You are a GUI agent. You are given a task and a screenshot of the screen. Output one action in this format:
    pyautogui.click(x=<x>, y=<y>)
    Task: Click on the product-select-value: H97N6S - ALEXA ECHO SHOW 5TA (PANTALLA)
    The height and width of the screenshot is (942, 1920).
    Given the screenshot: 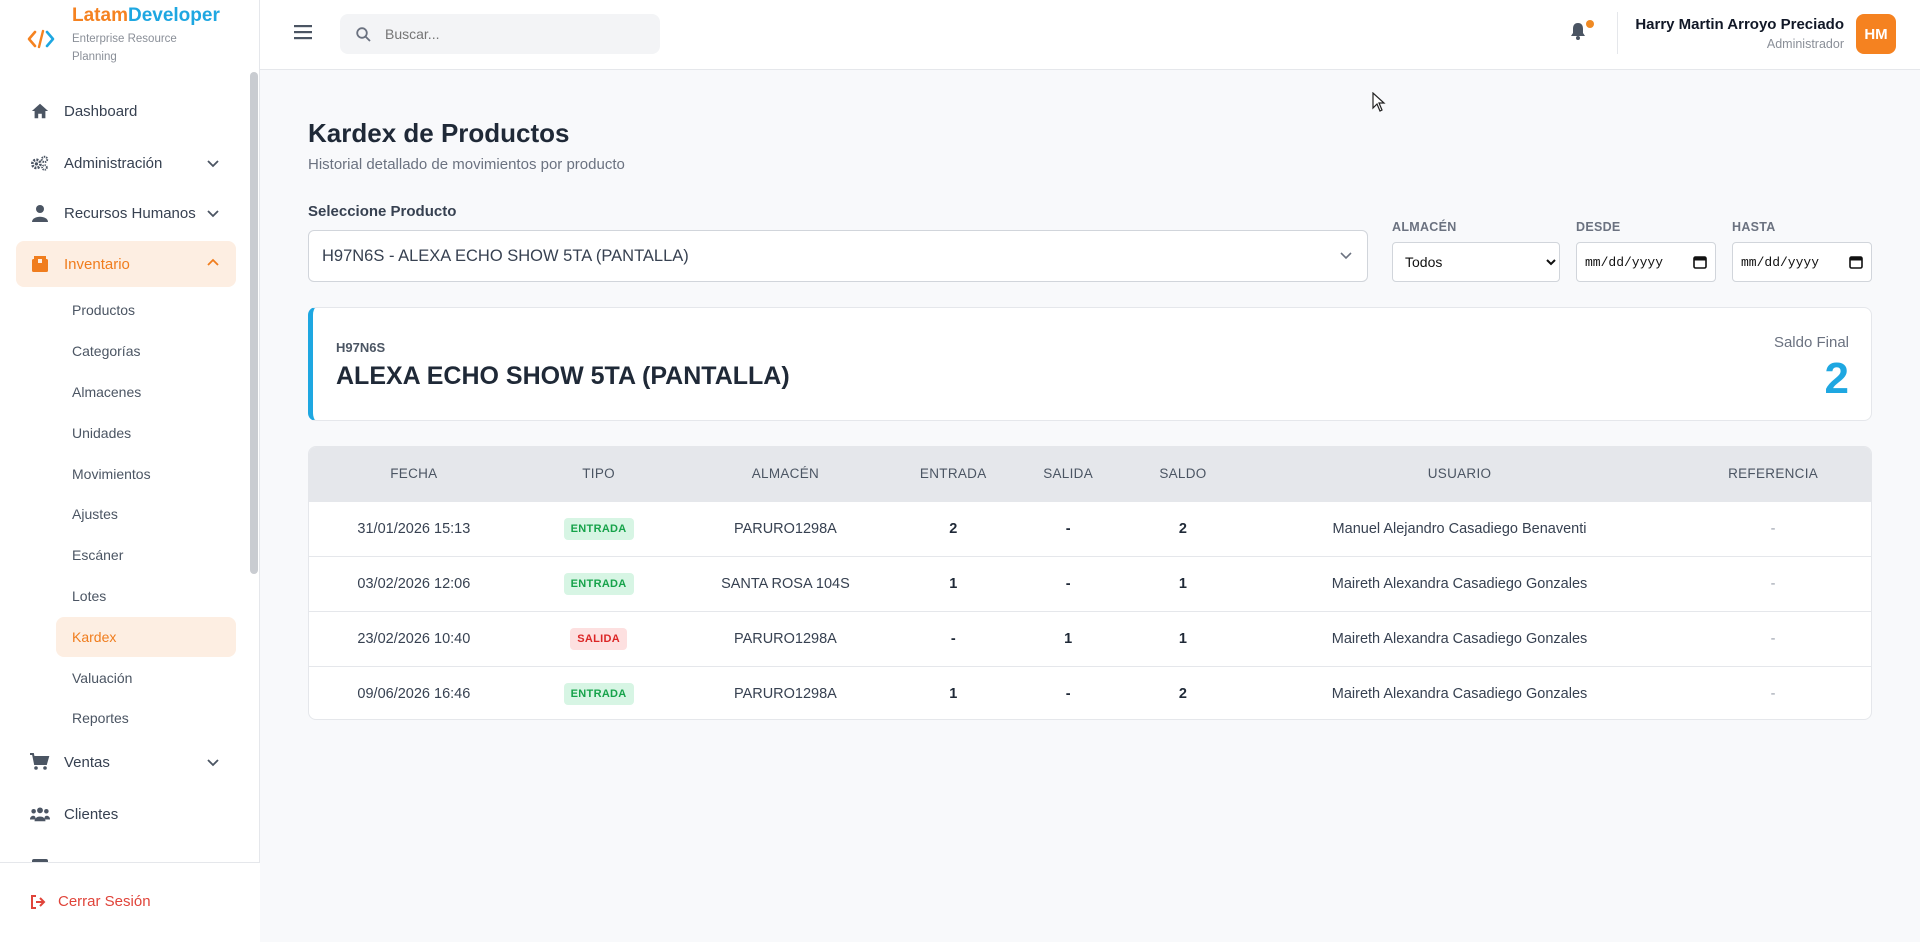 What is the action you would take?
    pyautogui.click(x=505, y=255)
    